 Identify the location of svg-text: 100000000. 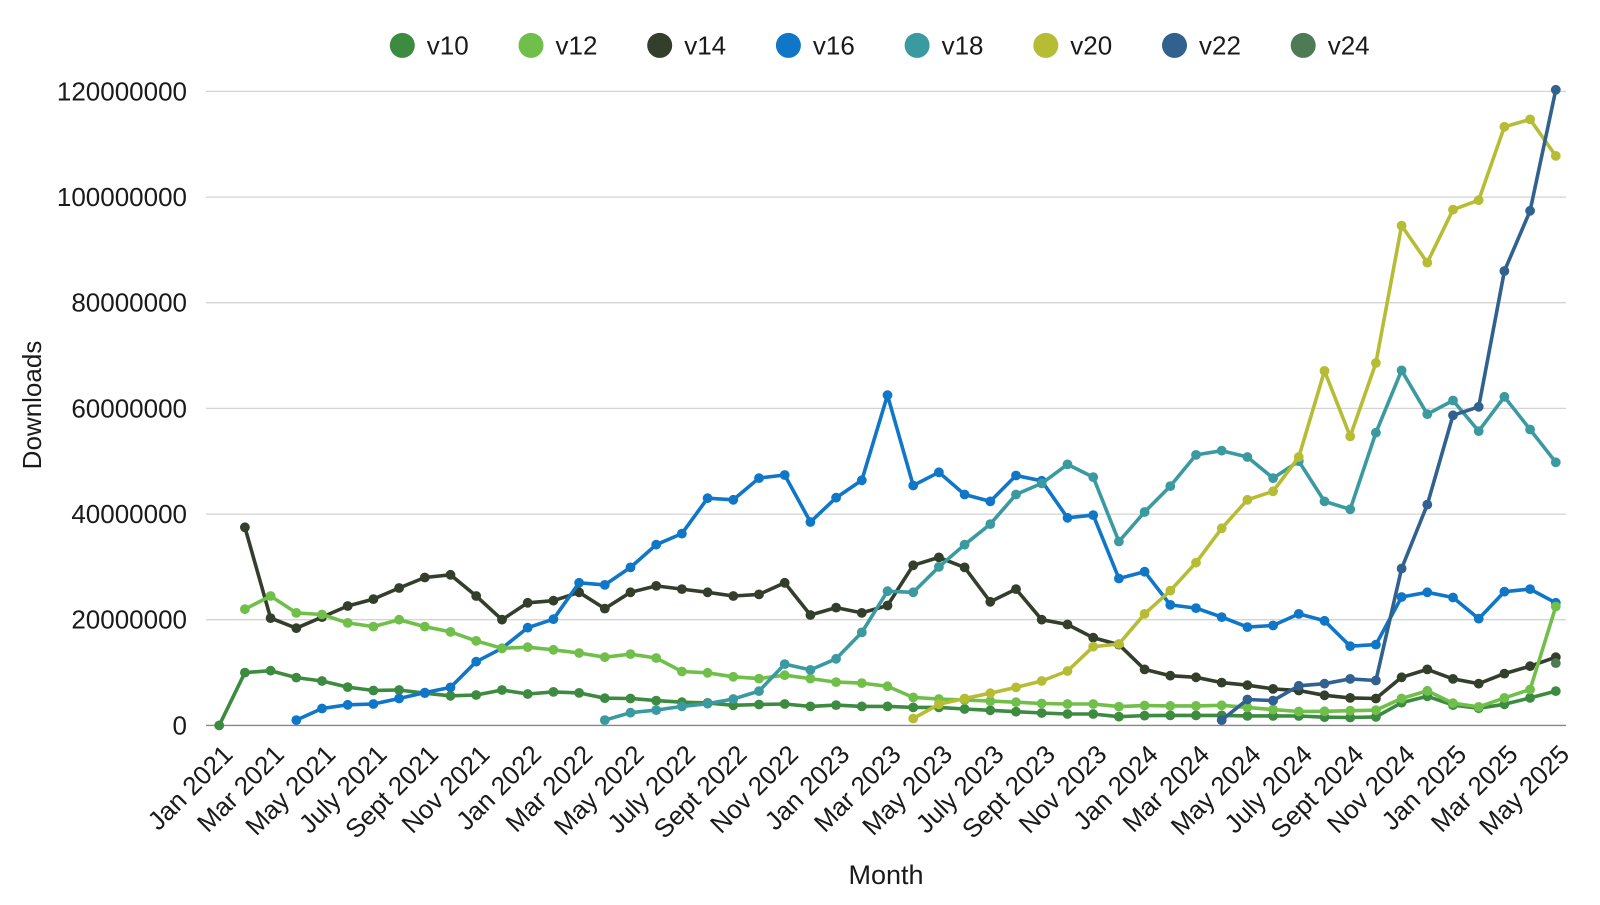
(122, 197).